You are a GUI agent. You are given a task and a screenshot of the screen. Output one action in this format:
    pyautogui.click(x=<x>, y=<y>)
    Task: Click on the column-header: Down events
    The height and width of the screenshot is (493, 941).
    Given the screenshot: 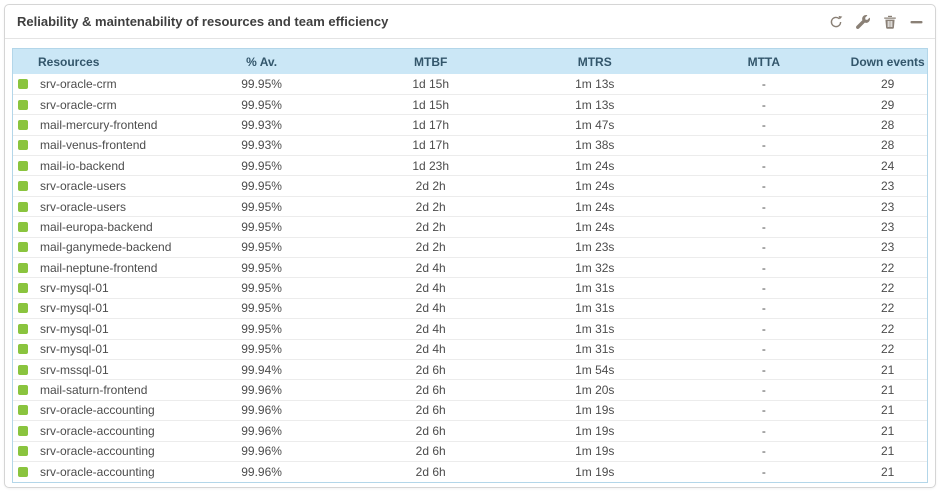 What is the action you would take?
    pyautogui.click(x=887, y=61)
    